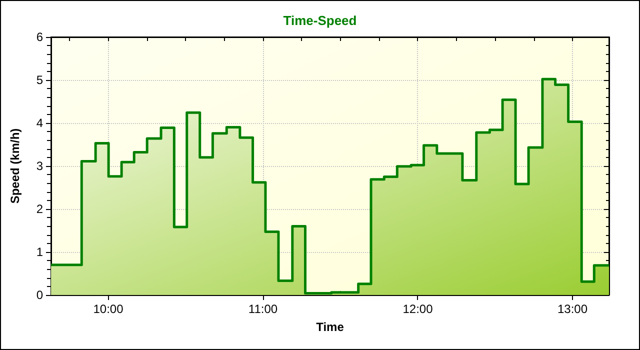 Image resolution: width=640 pixels, height=350 pixels. What do you see at coordinates (330, 327) in the screenshot?
I see `x-axis-title: Time` at bounding box center [330, 327].